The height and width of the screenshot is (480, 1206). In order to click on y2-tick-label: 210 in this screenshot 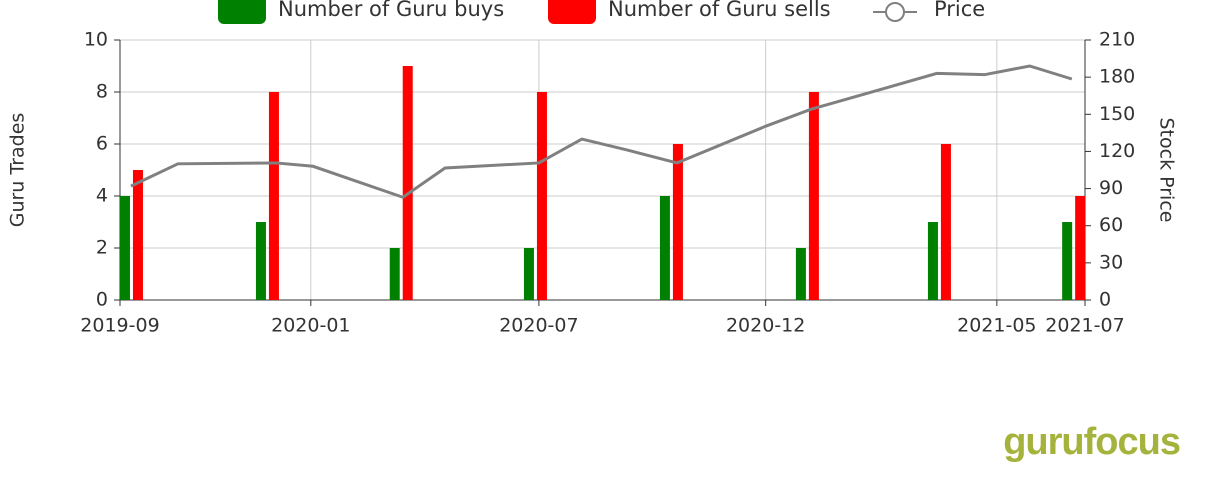, I will do `click(1117, 40)`.